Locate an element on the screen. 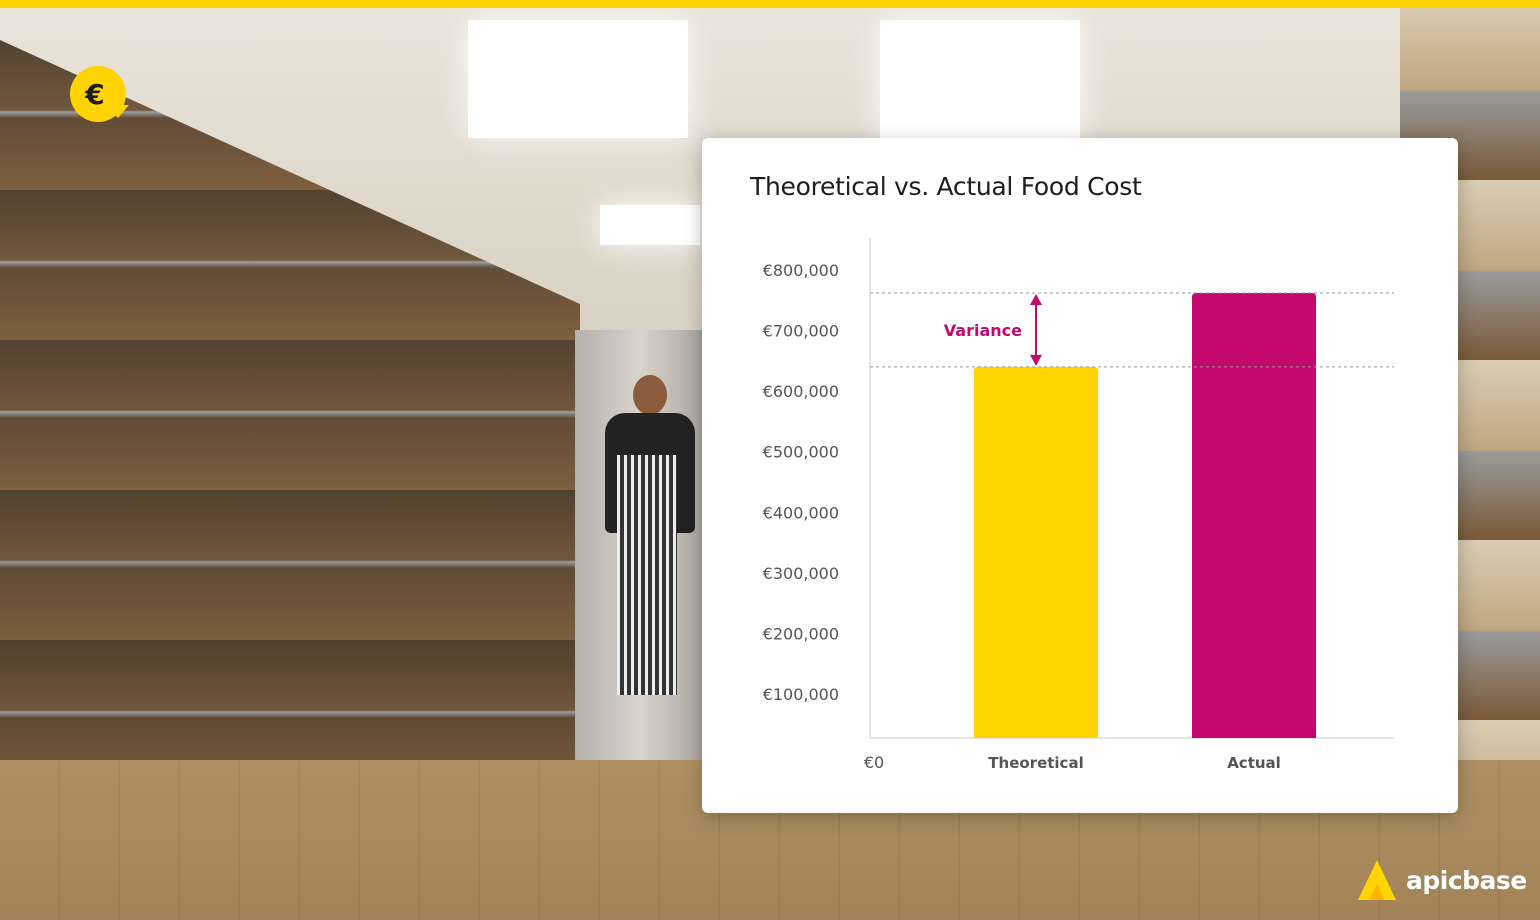 The image size is (1540, 920). y-tick-label: €600,000 is located at coordinates (801, 391).